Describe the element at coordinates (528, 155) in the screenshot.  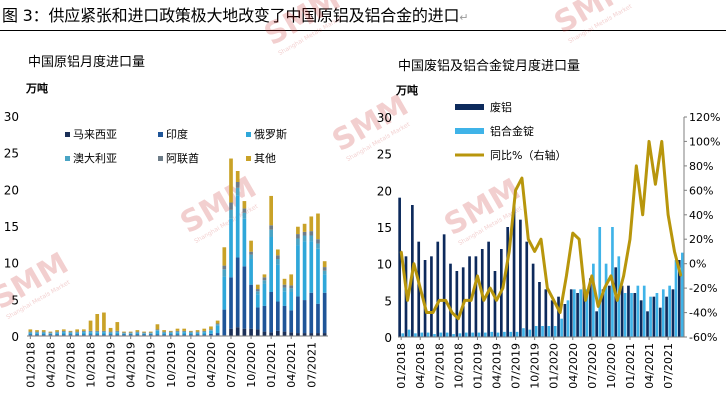
I see `legend-label: 同比%（右轴）` at that location.